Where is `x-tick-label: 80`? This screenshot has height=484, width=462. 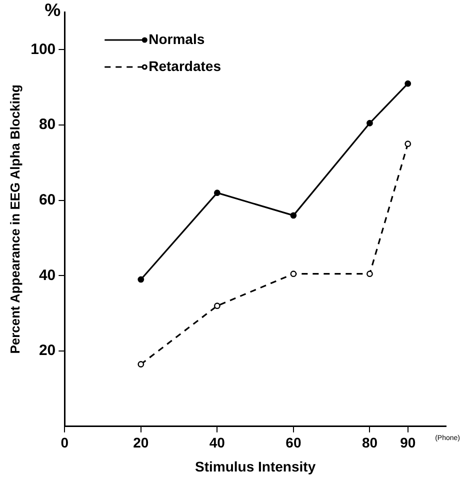
x-tick-label: 80 is located at coordinates (370, 442).